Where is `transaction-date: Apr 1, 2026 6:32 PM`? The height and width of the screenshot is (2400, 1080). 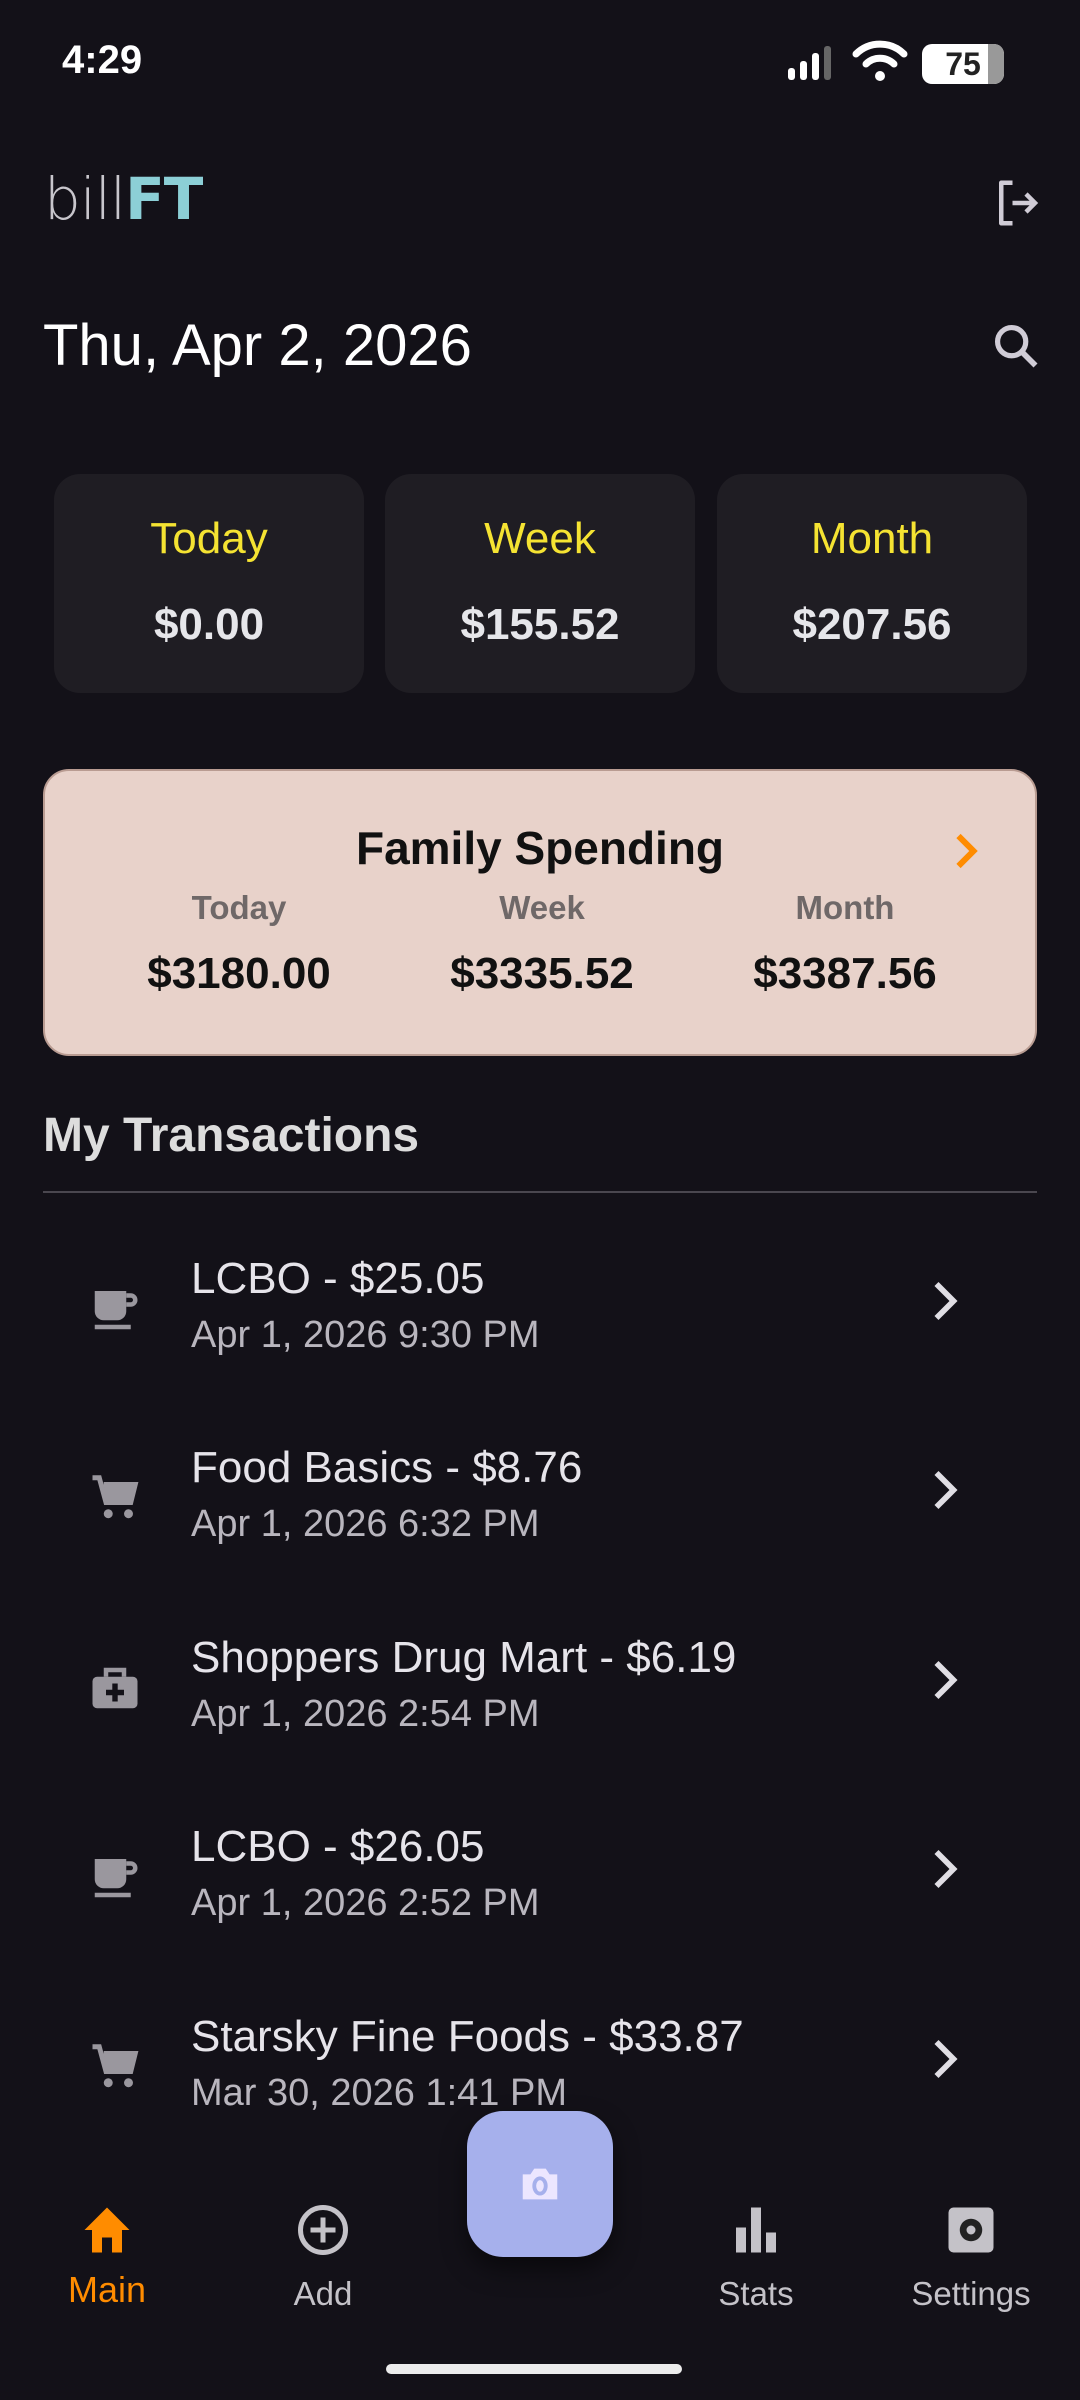
transaction-date: Apr 1, 2026 6:32 PM is located at coordinates (365, 1524).